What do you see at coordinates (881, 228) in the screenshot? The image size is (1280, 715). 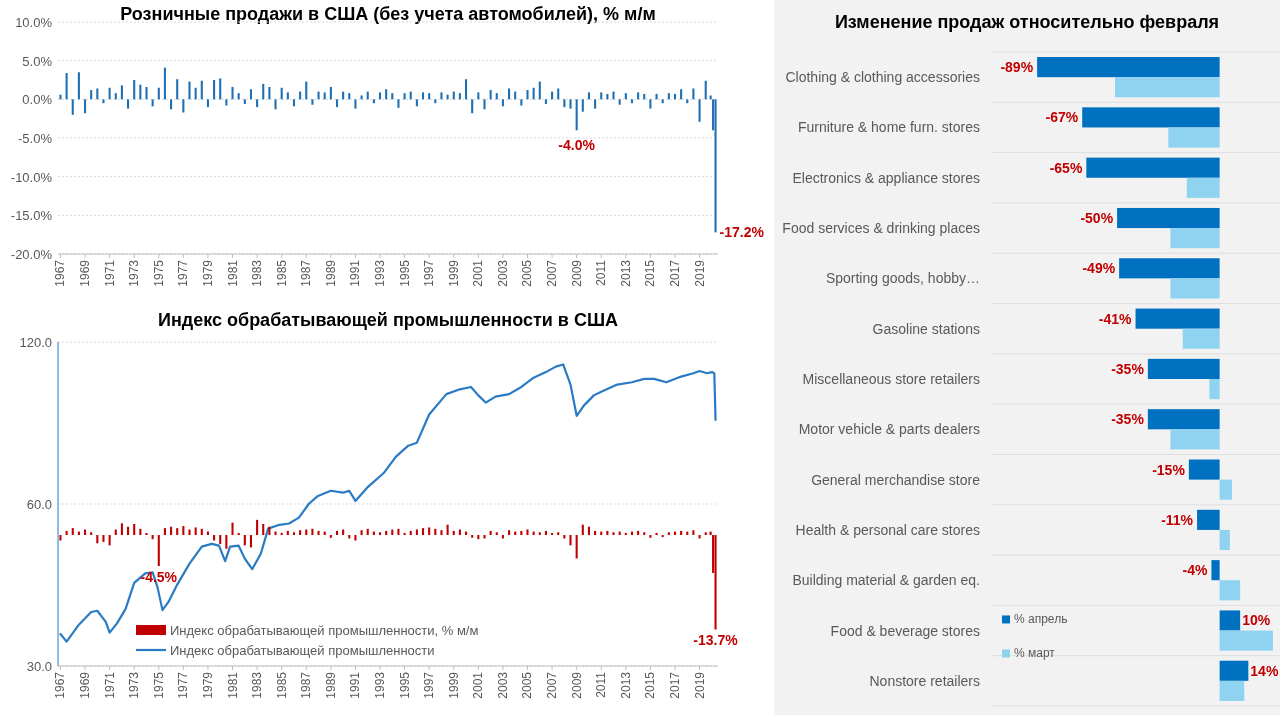 I see `y-tick-label: Food services & drinking places` at bounding box center [881, 228].